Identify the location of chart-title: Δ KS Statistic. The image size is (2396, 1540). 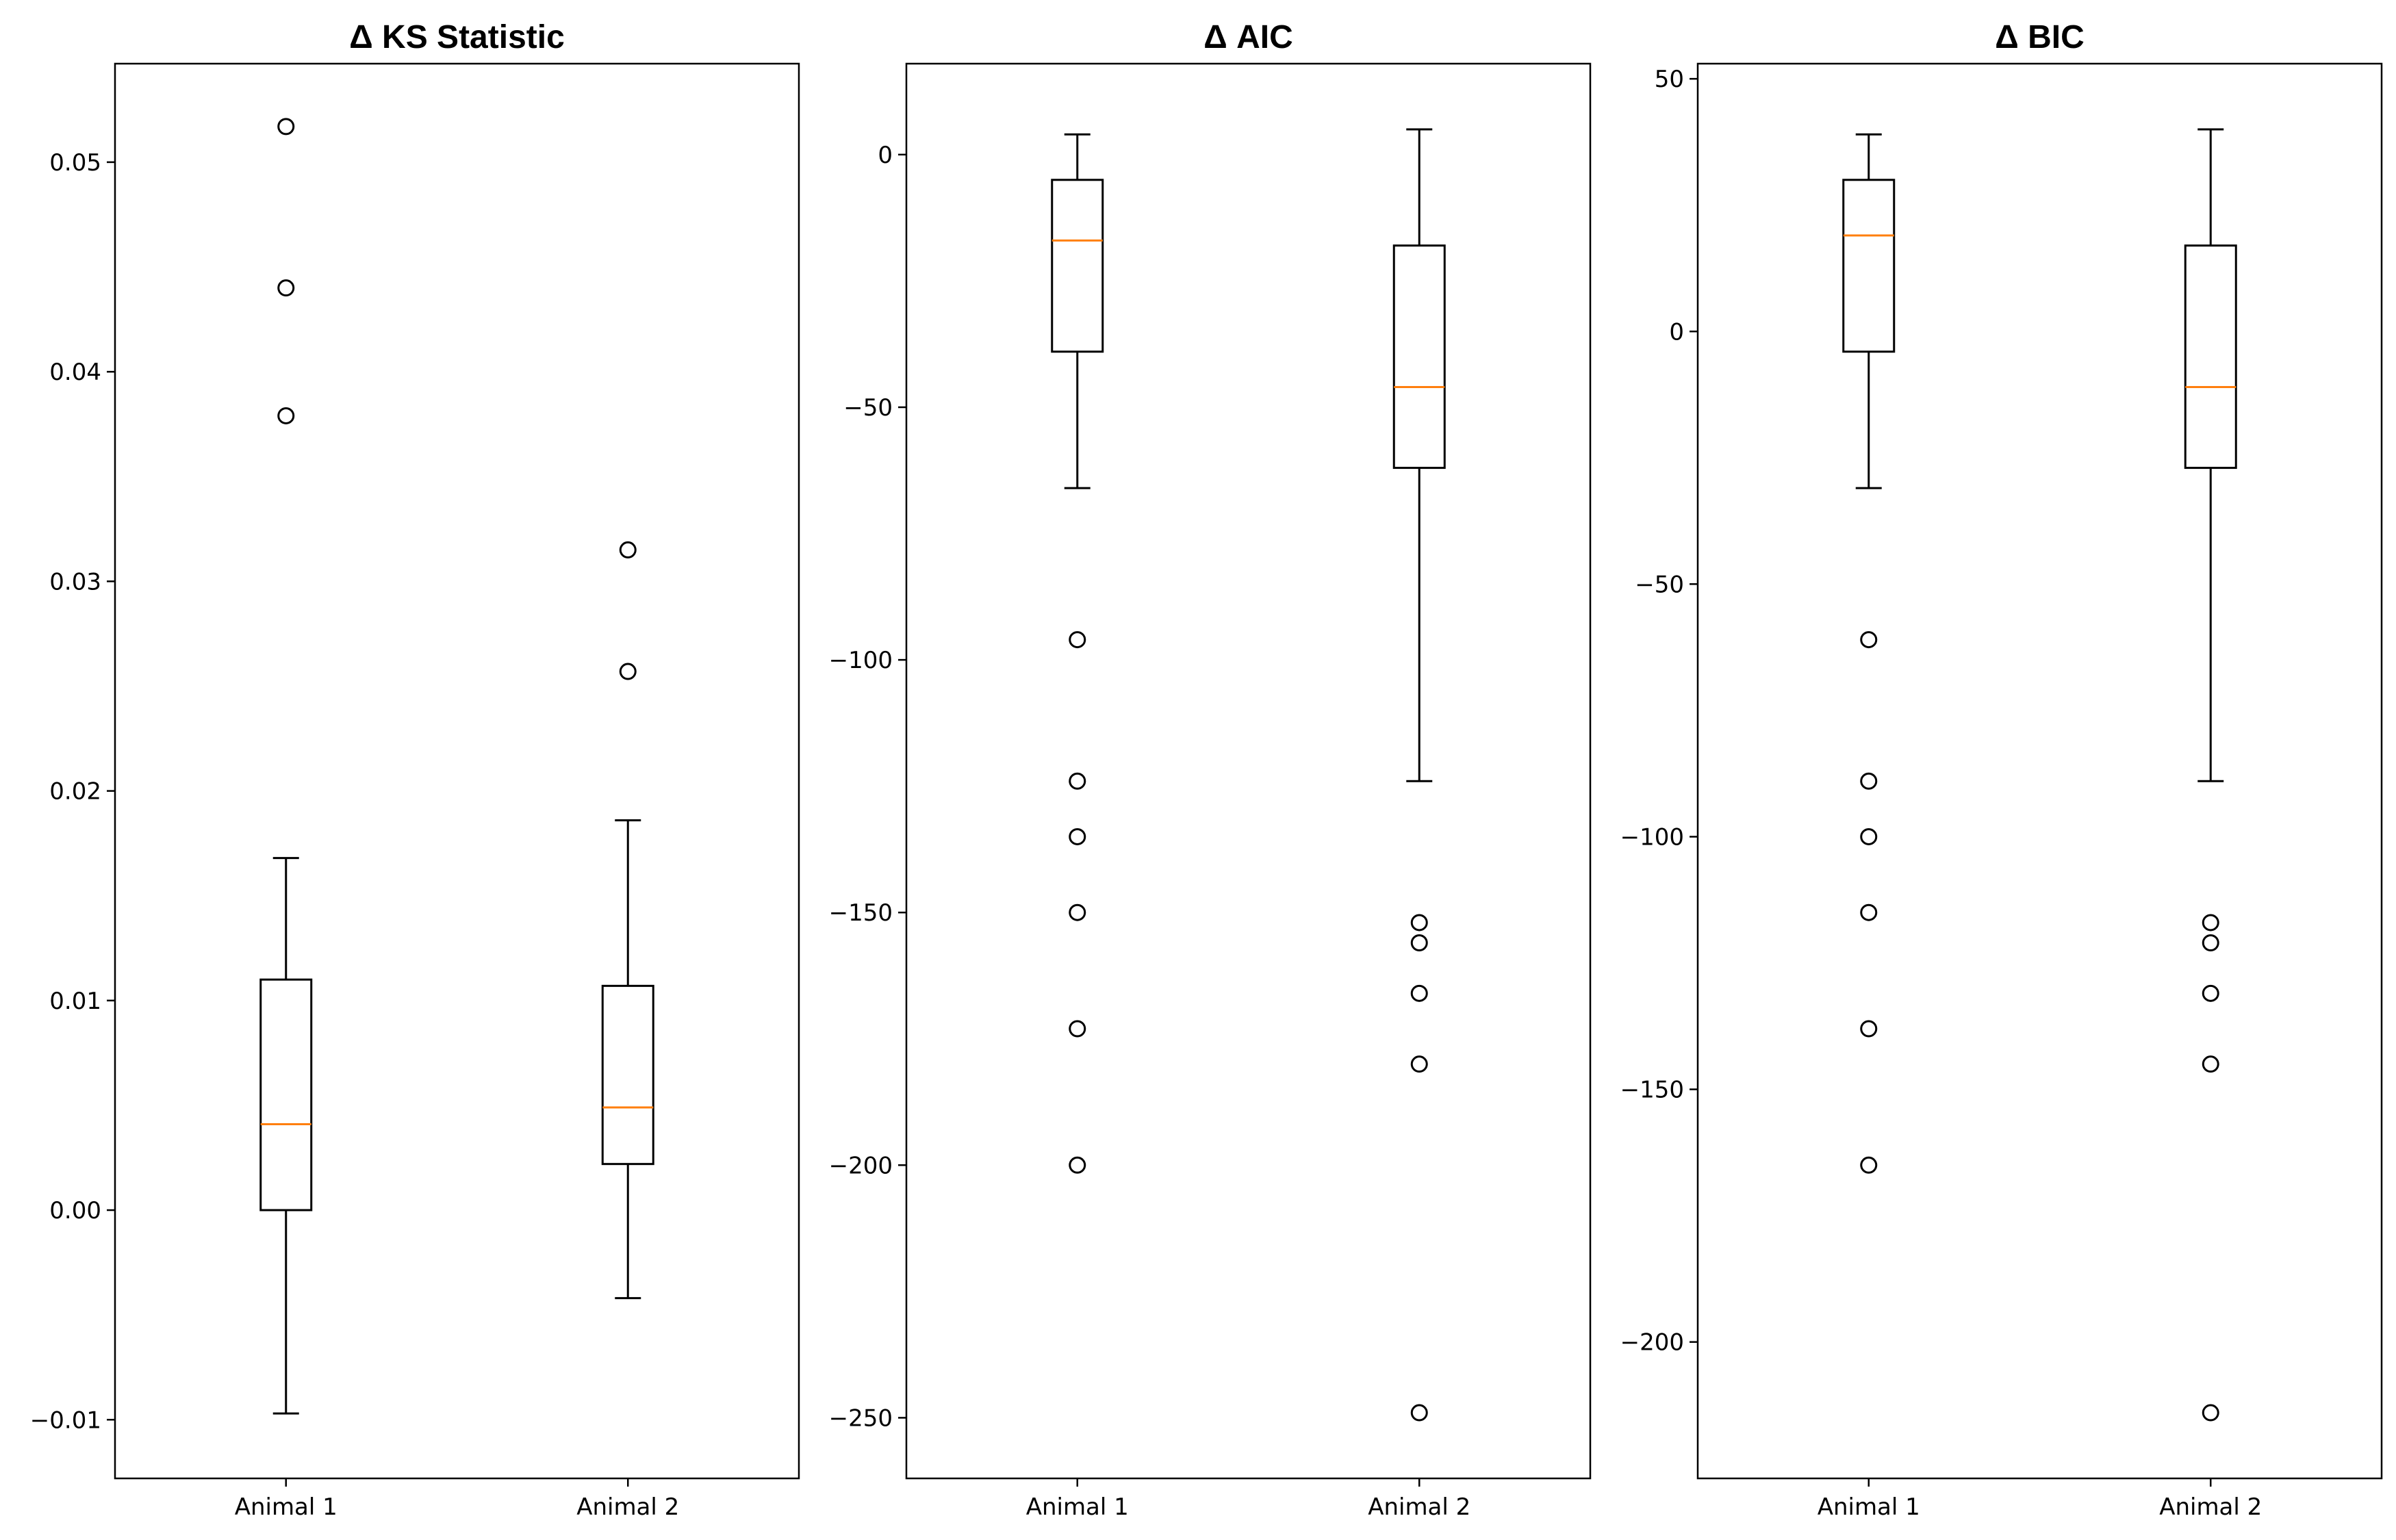
(457, 37).